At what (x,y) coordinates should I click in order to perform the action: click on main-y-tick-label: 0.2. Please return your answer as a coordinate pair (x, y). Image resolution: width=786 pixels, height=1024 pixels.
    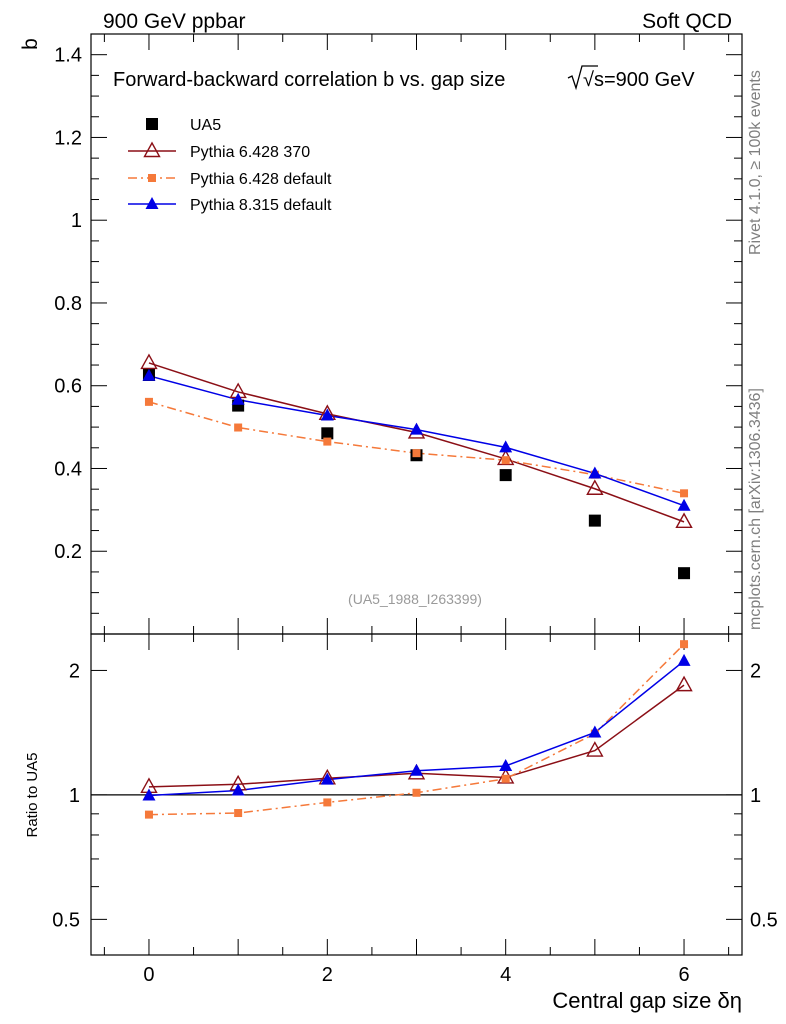
    Looking at the image, I should click on (68, 552).